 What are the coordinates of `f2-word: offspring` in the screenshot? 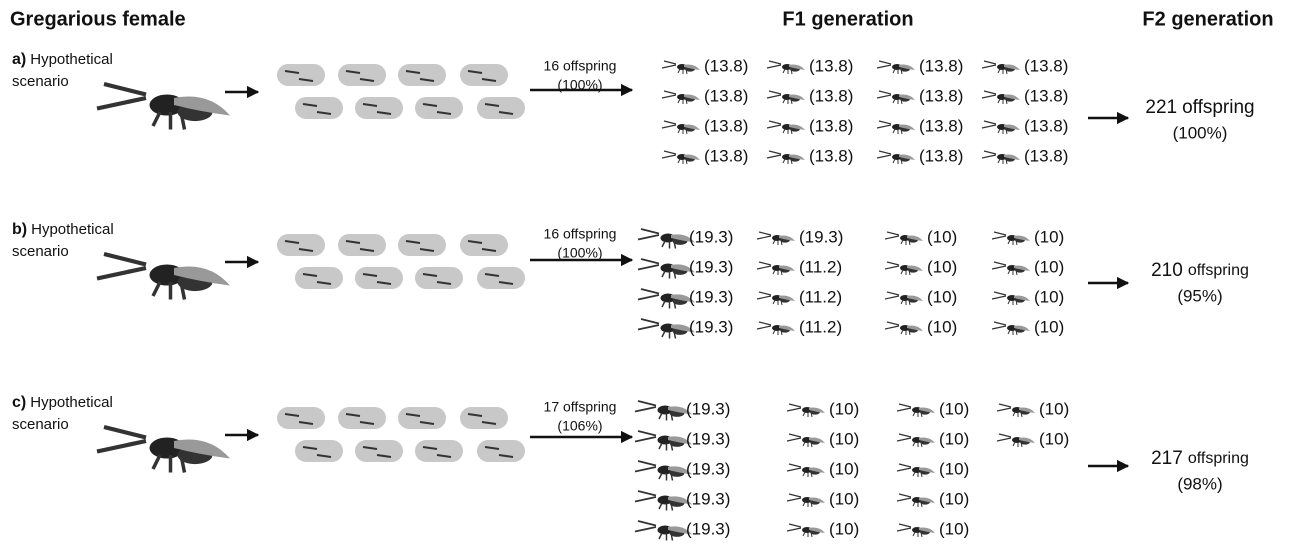 It's located at (1218, 458).